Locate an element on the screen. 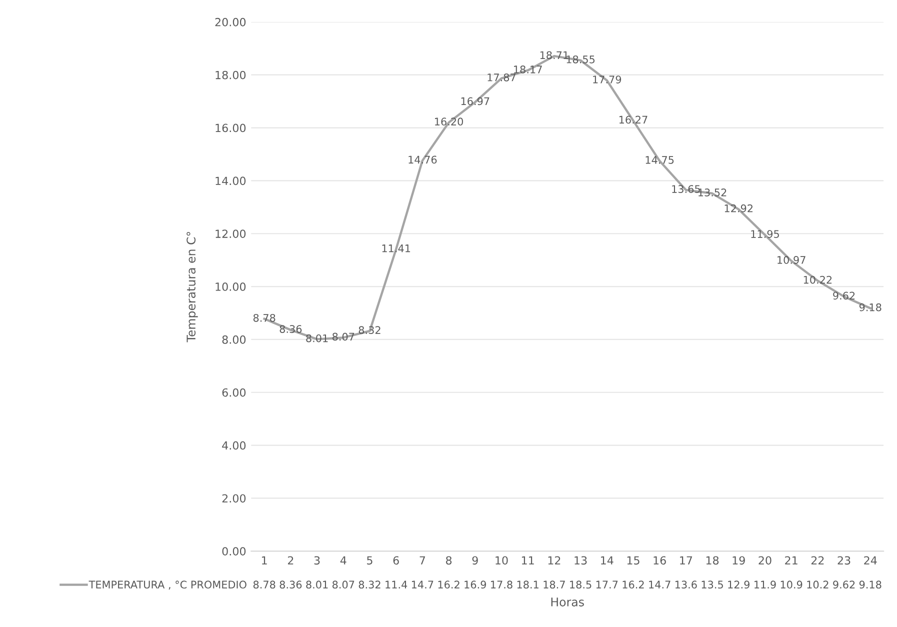 This screenshot has width=897, height=627. text: 8.78 is located at coordinates (264, 584).